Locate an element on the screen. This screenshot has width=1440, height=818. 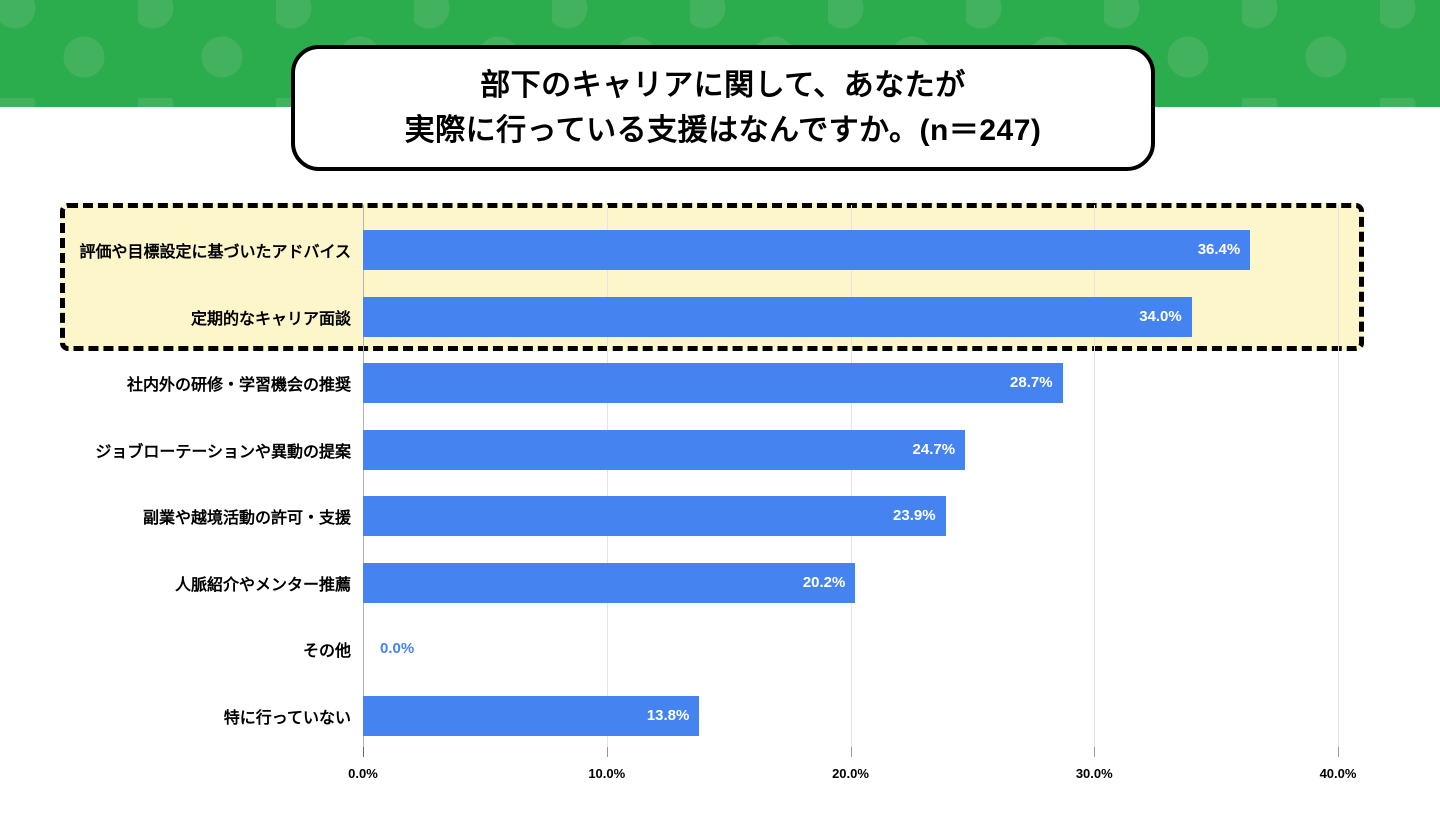
bar-row: ジョブローテーションや異動の提案 24.7% is located at coordinates (720, 450).